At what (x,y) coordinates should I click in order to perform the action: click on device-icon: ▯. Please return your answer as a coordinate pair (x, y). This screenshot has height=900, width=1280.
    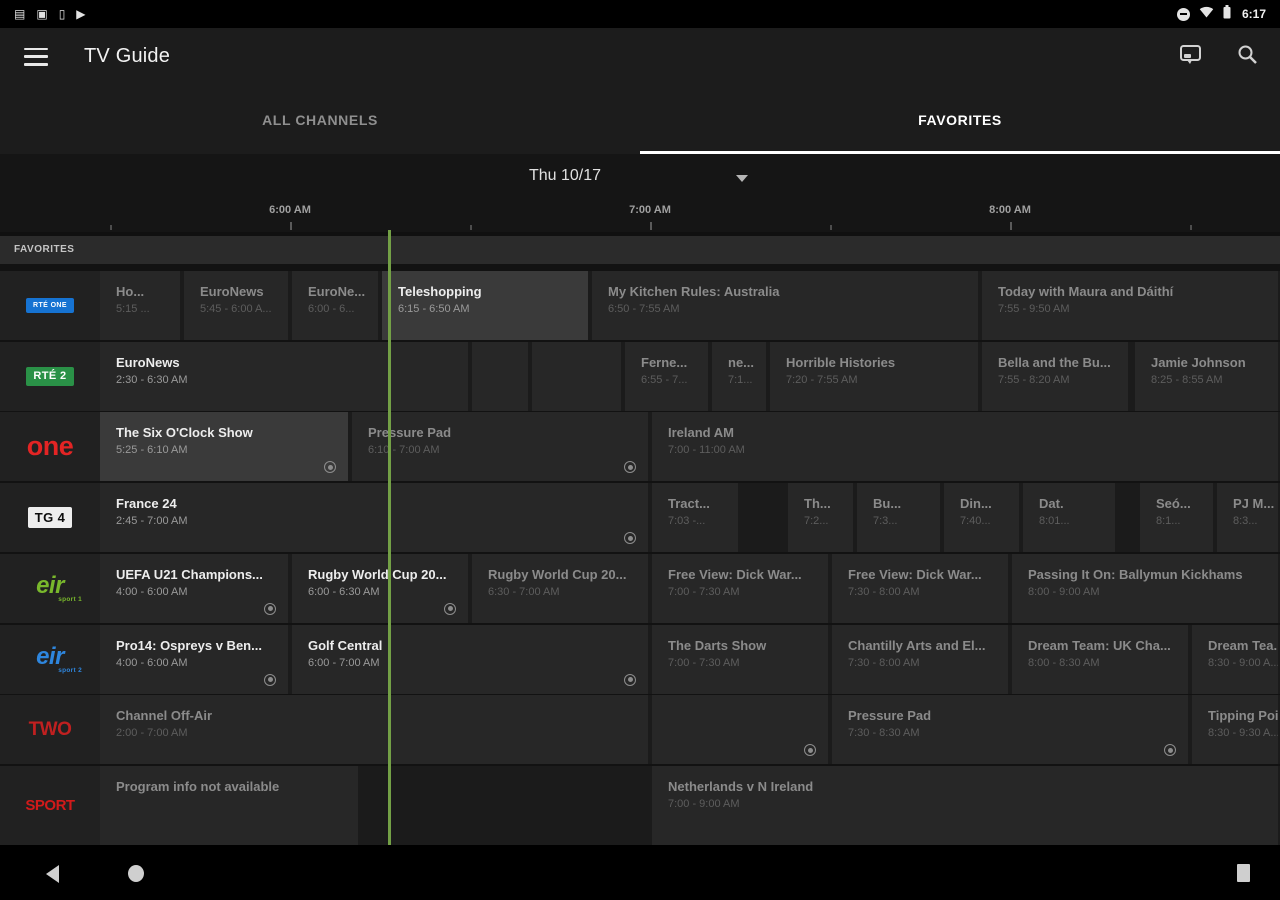
    Looking at the image, I should click on (62, 14).